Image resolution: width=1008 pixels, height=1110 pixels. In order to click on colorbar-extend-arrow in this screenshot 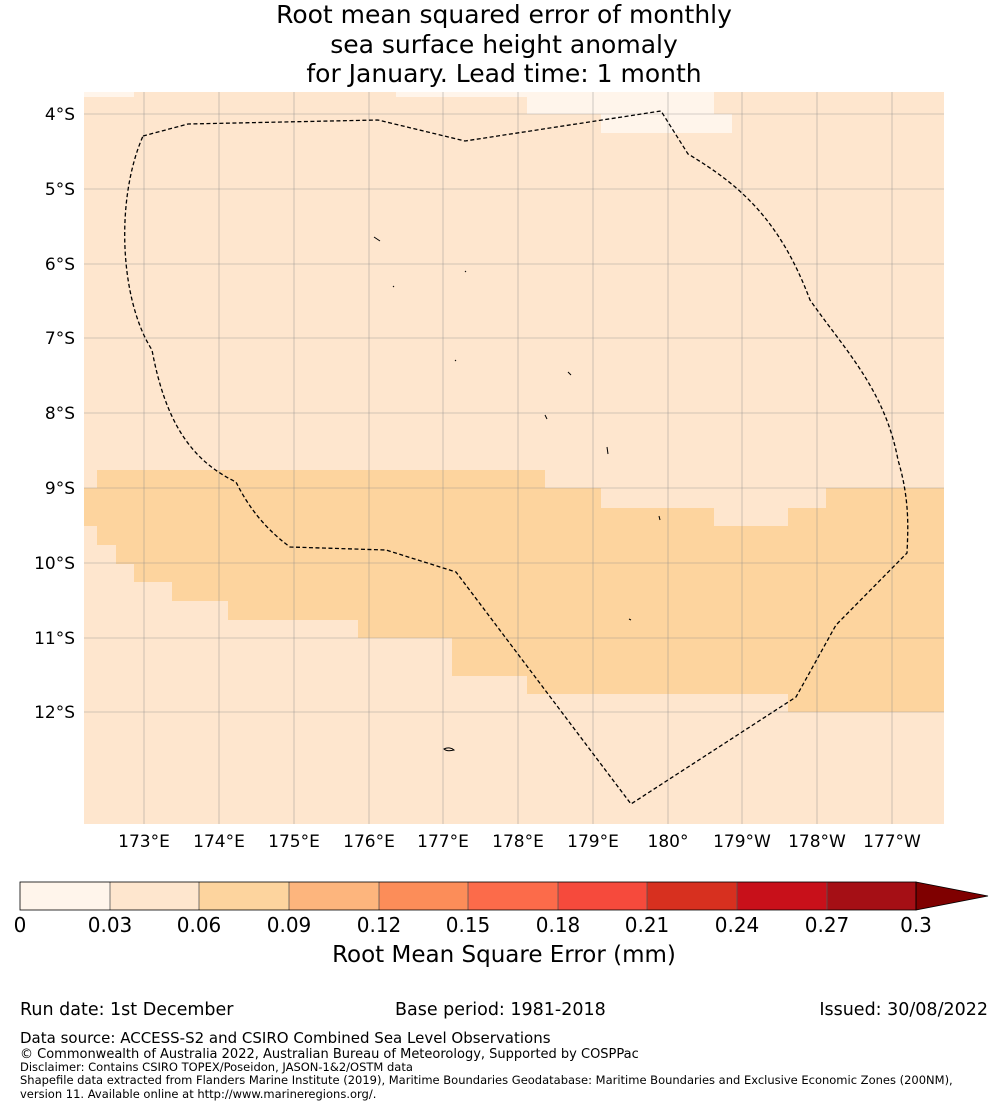, I will do `click(952, 896)`.